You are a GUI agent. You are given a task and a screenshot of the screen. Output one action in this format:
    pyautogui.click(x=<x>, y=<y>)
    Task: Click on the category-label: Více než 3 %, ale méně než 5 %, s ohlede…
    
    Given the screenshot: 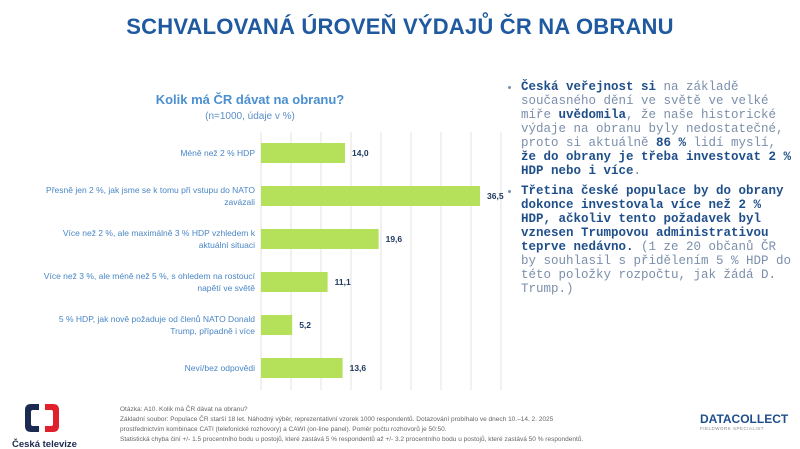 What is the action you would take?
    pyautogui.click(x=149, y=282)
    